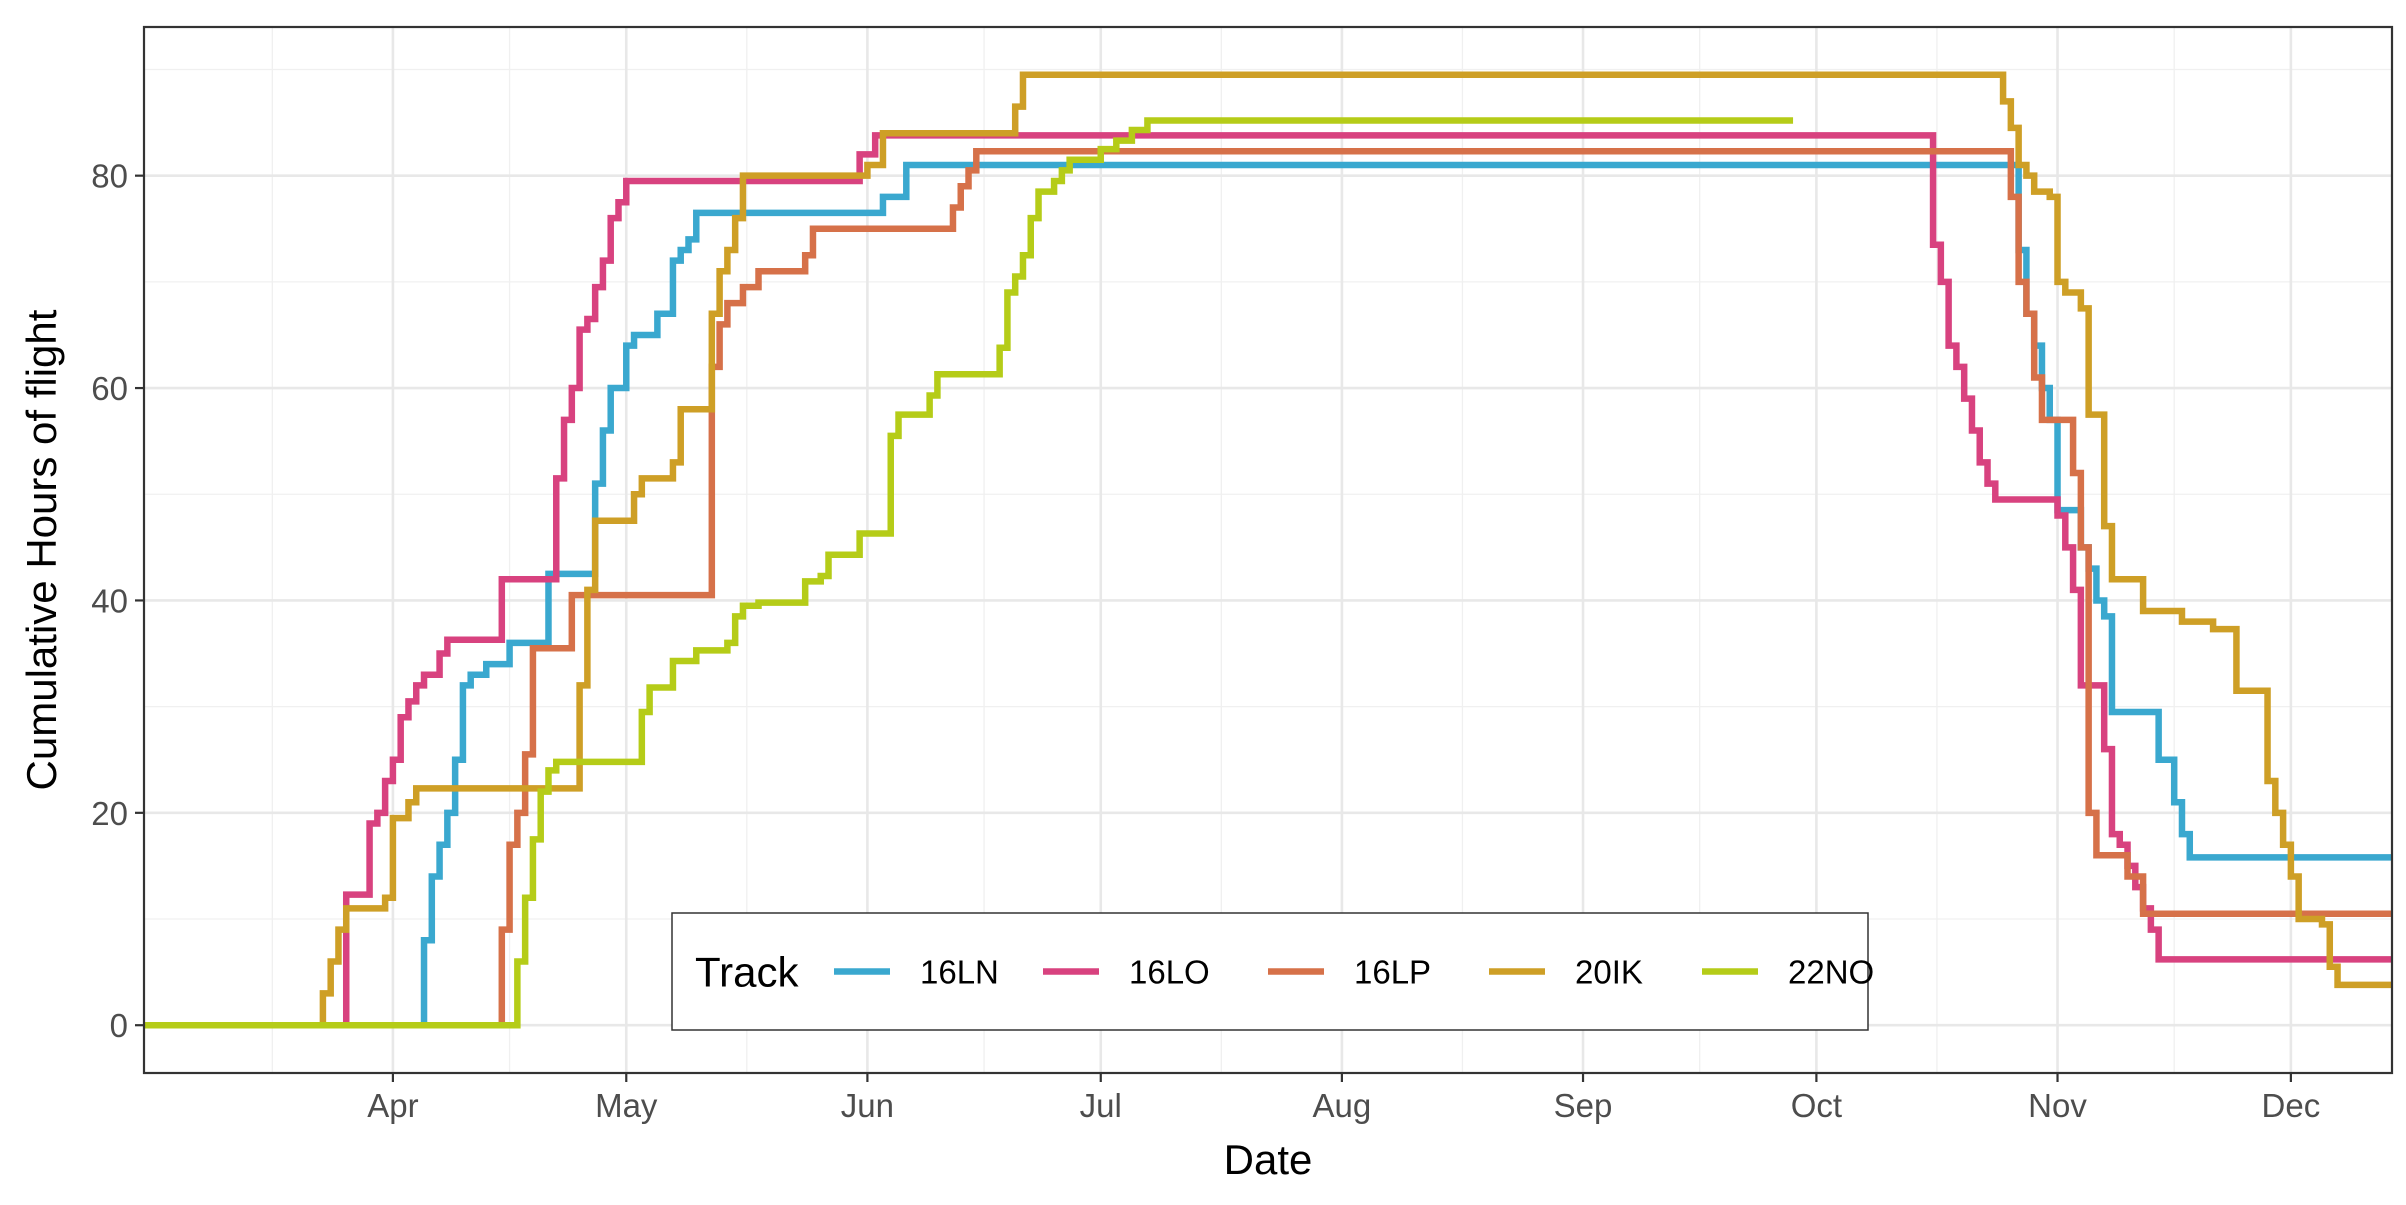  Describe the element at coordinates (109, 600) in the screenshot. I see `y-tick-label: 40` at that location.